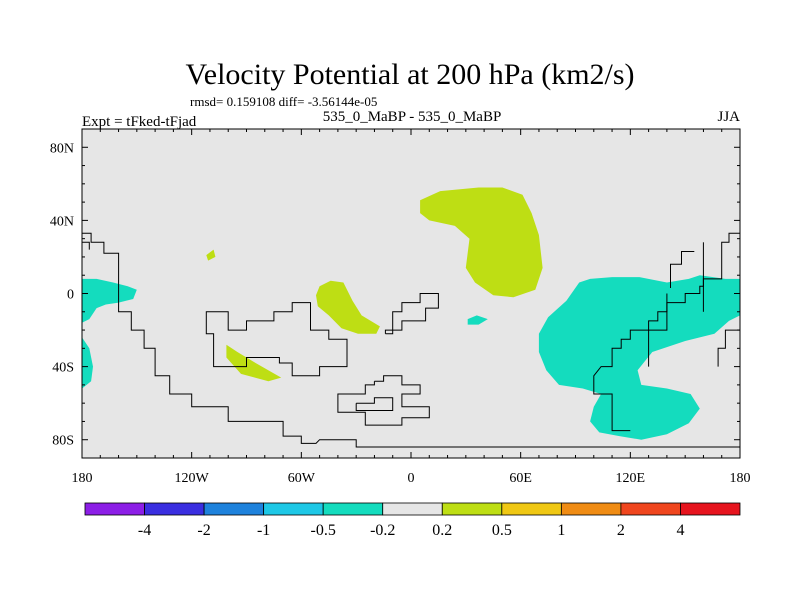 The height and width of the screenshot is (600, 800). Describe the element at coordinates (520, 478) in the screenshot. I see `x-tick-label: 60E` at that location.